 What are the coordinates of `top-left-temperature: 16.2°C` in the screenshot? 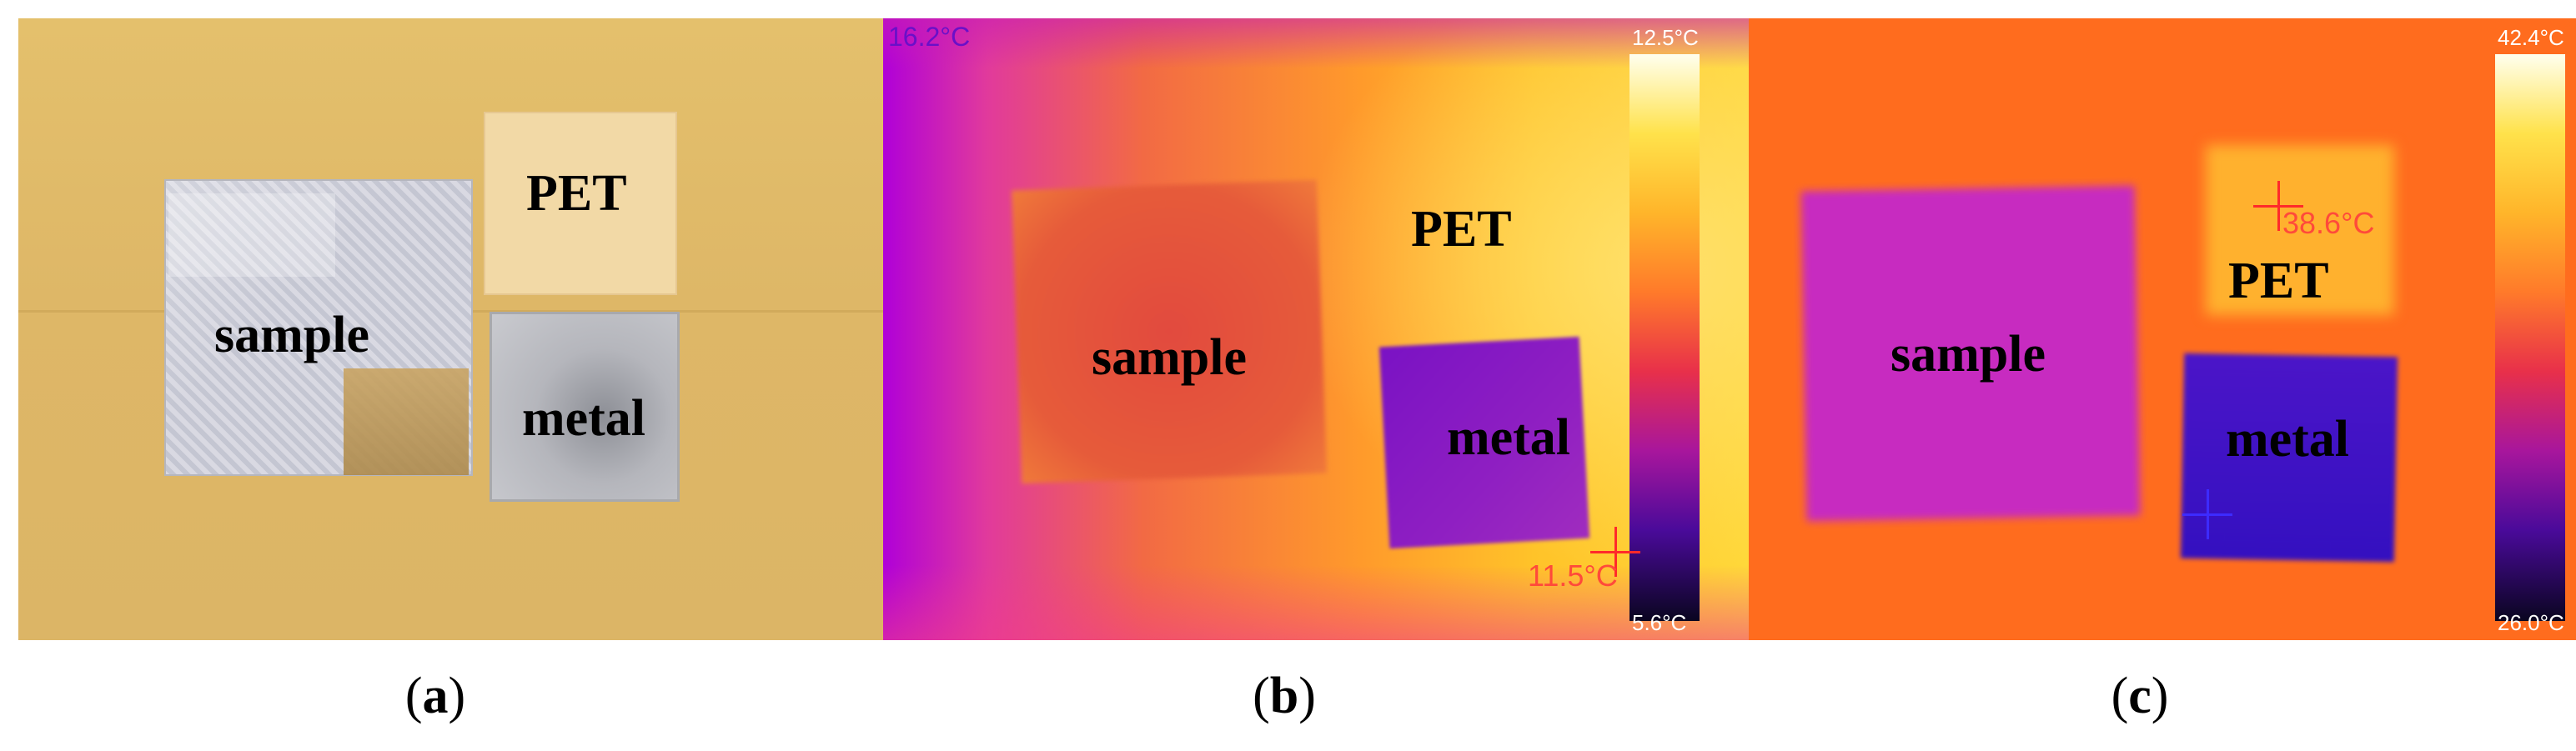 It's located at (930, 37).